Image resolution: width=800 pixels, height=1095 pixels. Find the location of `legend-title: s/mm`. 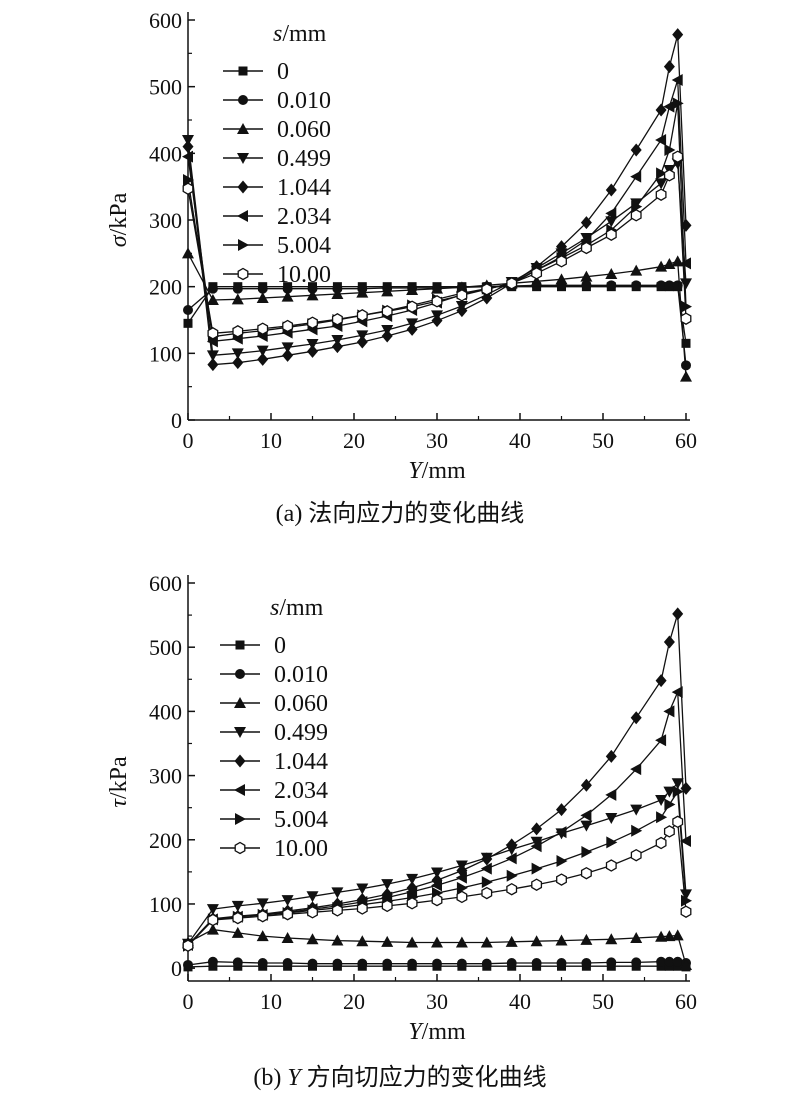

legend-title: s/mm is located at coordinates (300, 34).